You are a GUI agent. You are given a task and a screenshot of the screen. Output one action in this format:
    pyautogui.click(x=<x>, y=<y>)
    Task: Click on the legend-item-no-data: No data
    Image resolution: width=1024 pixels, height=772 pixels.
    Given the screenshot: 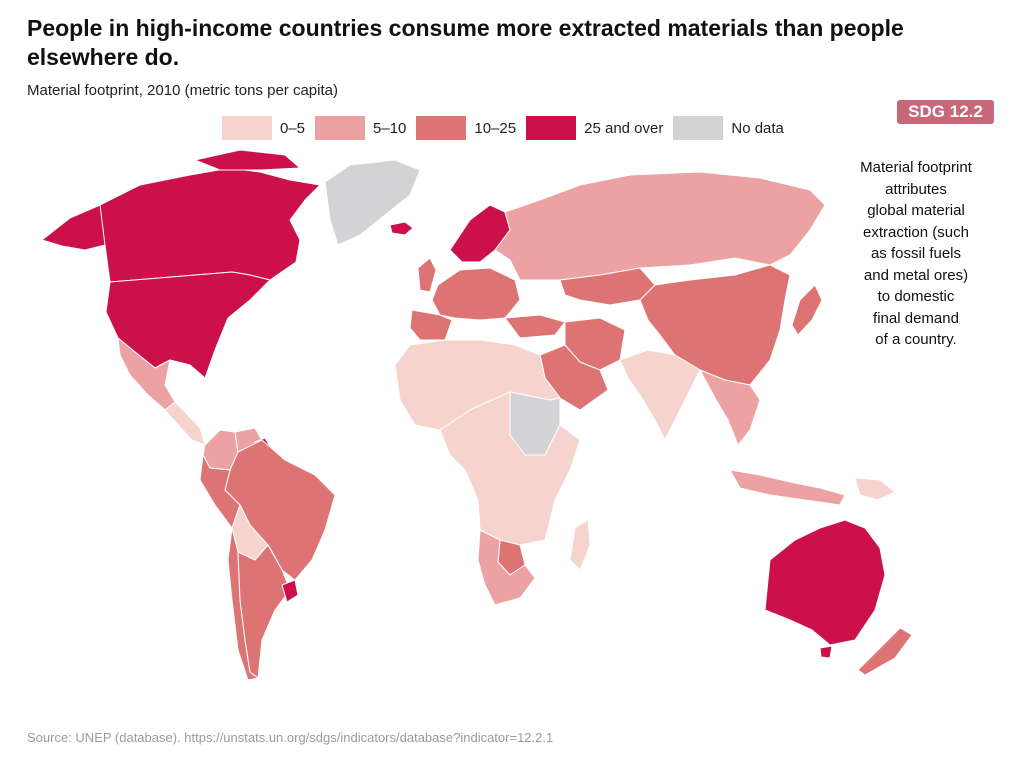 What is the action you would take?
    pyautogui.click(x=728, y=128)
    